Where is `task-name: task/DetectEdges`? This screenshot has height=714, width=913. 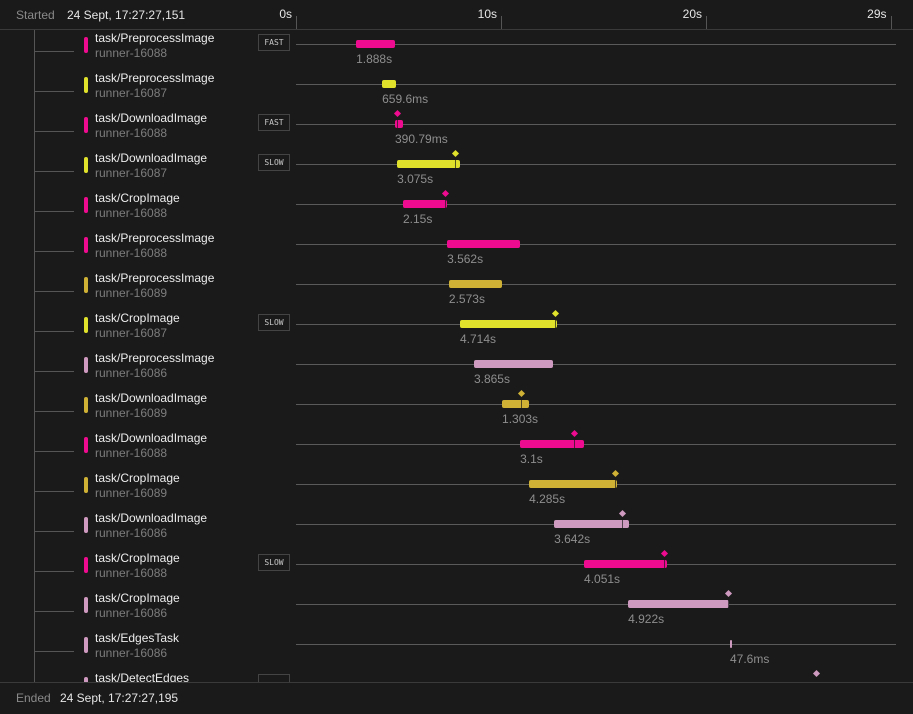
task-name: task/DetectEdges is located at coordinates (142, 676).